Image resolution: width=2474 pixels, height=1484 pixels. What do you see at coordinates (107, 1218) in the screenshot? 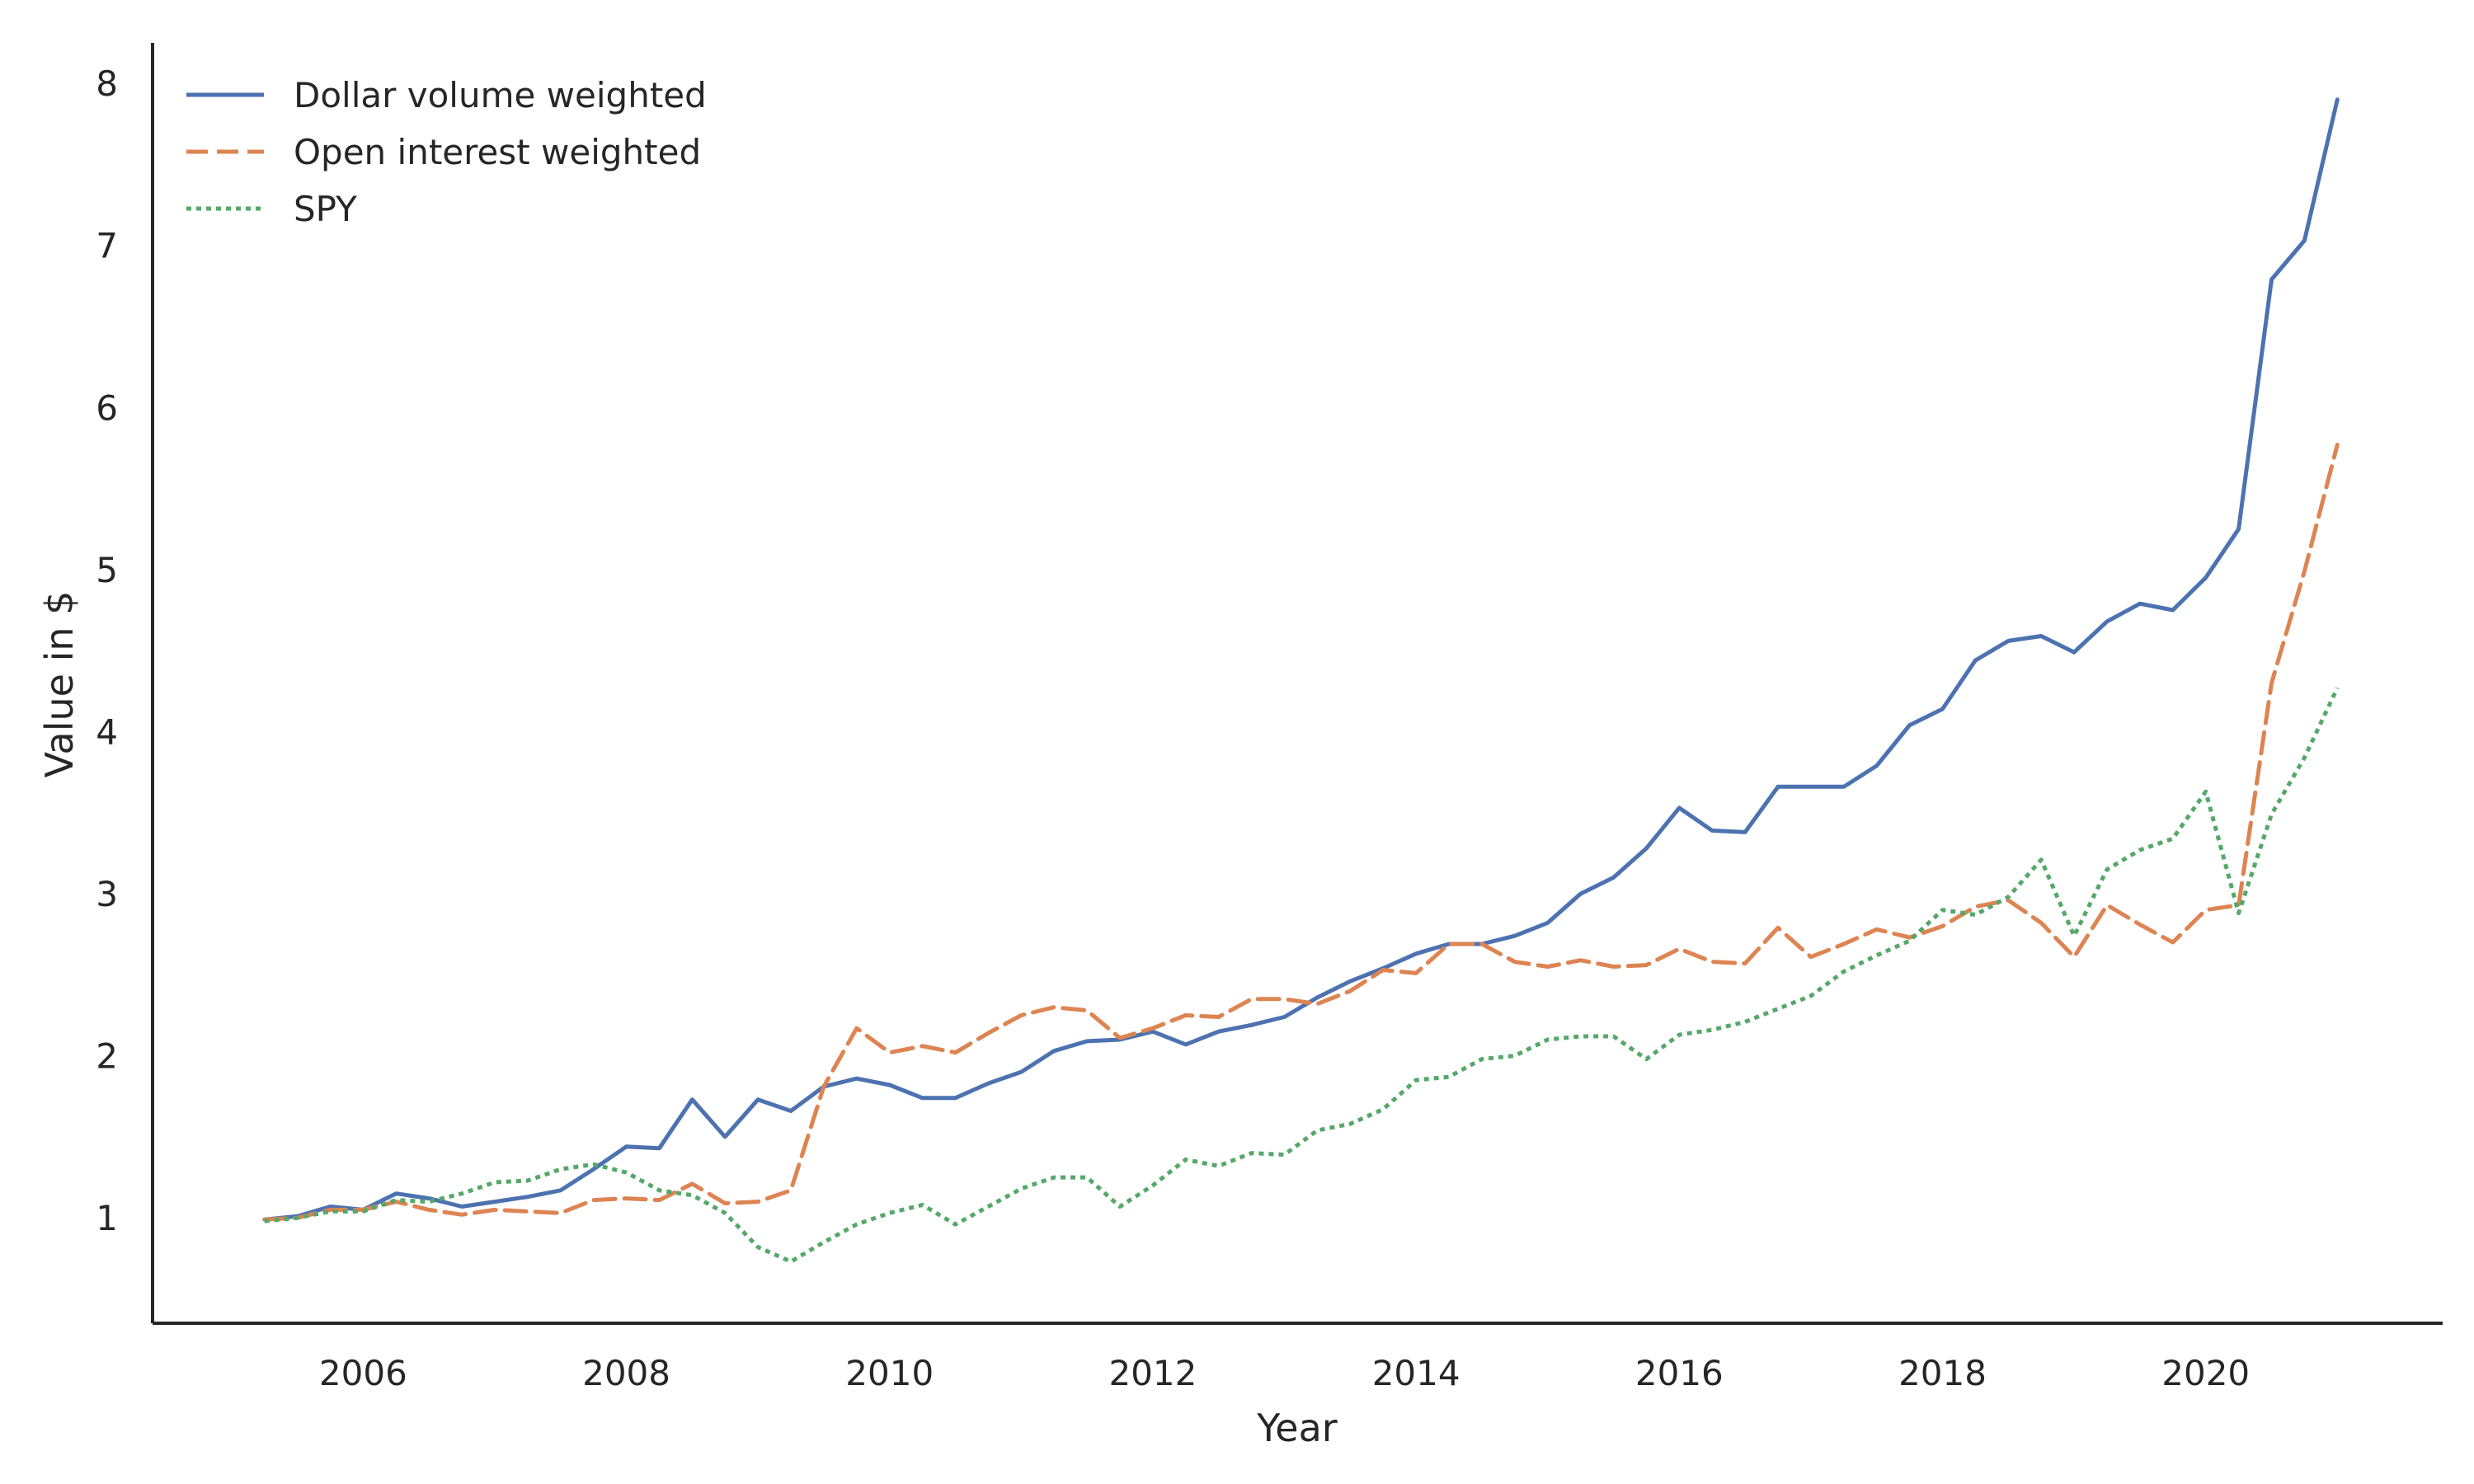
I see `y-tick-label-1: 1` at bounding box center [107, 1218].